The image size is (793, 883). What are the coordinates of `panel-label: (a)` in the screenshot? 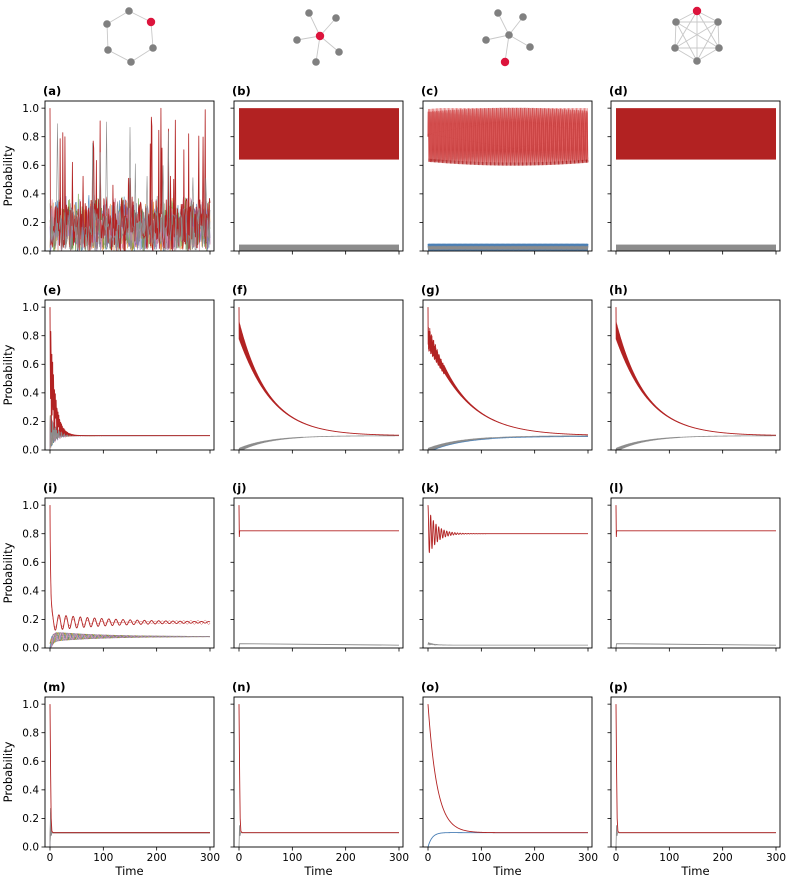 It's located at (52, 91).